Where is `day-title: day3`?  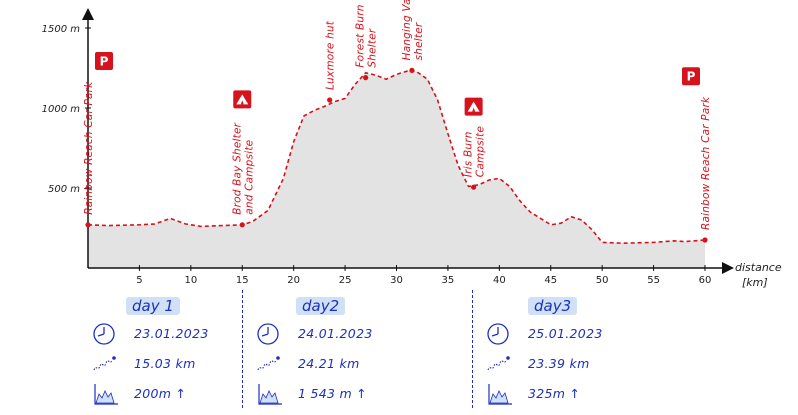
day-title: day3 is located at coordinates (553, 306).